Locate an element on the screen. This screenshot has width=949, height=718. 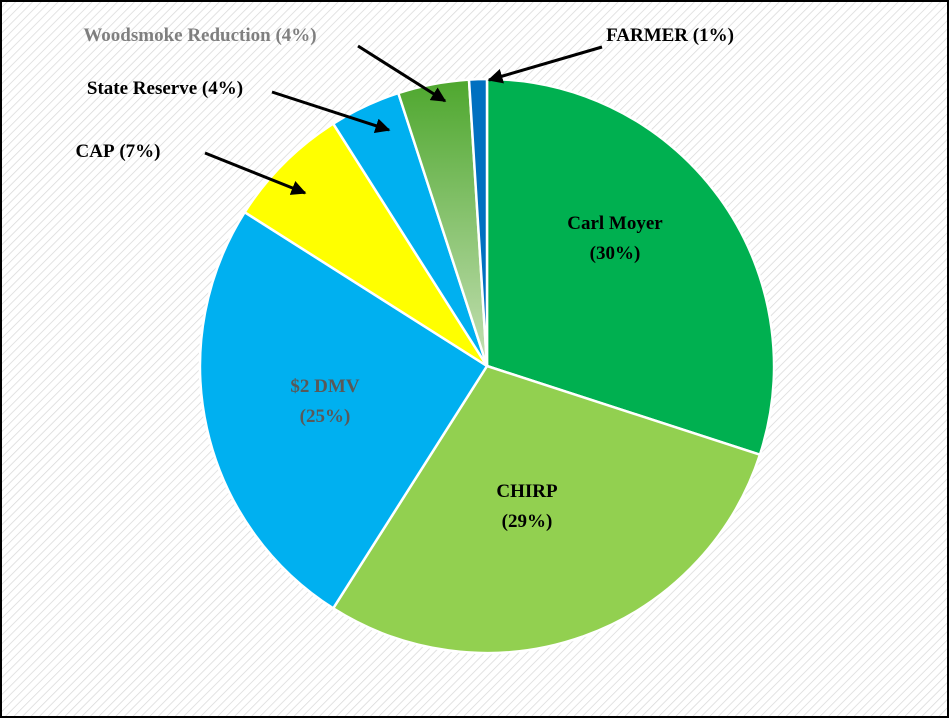
pie-slice is located at coordinates (478, 222).